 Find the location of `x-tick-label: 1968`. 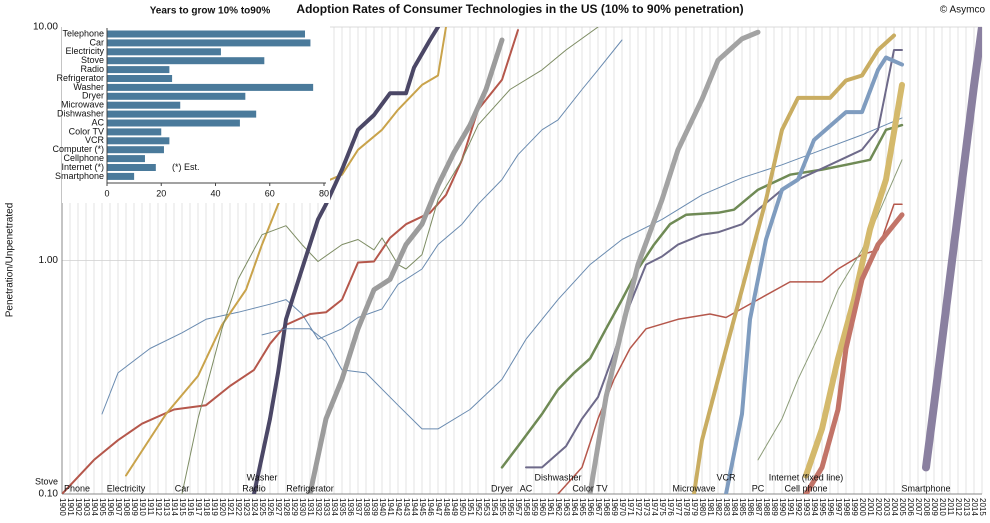

x-tick-label: 1968 is located at coordinates (606, 507).